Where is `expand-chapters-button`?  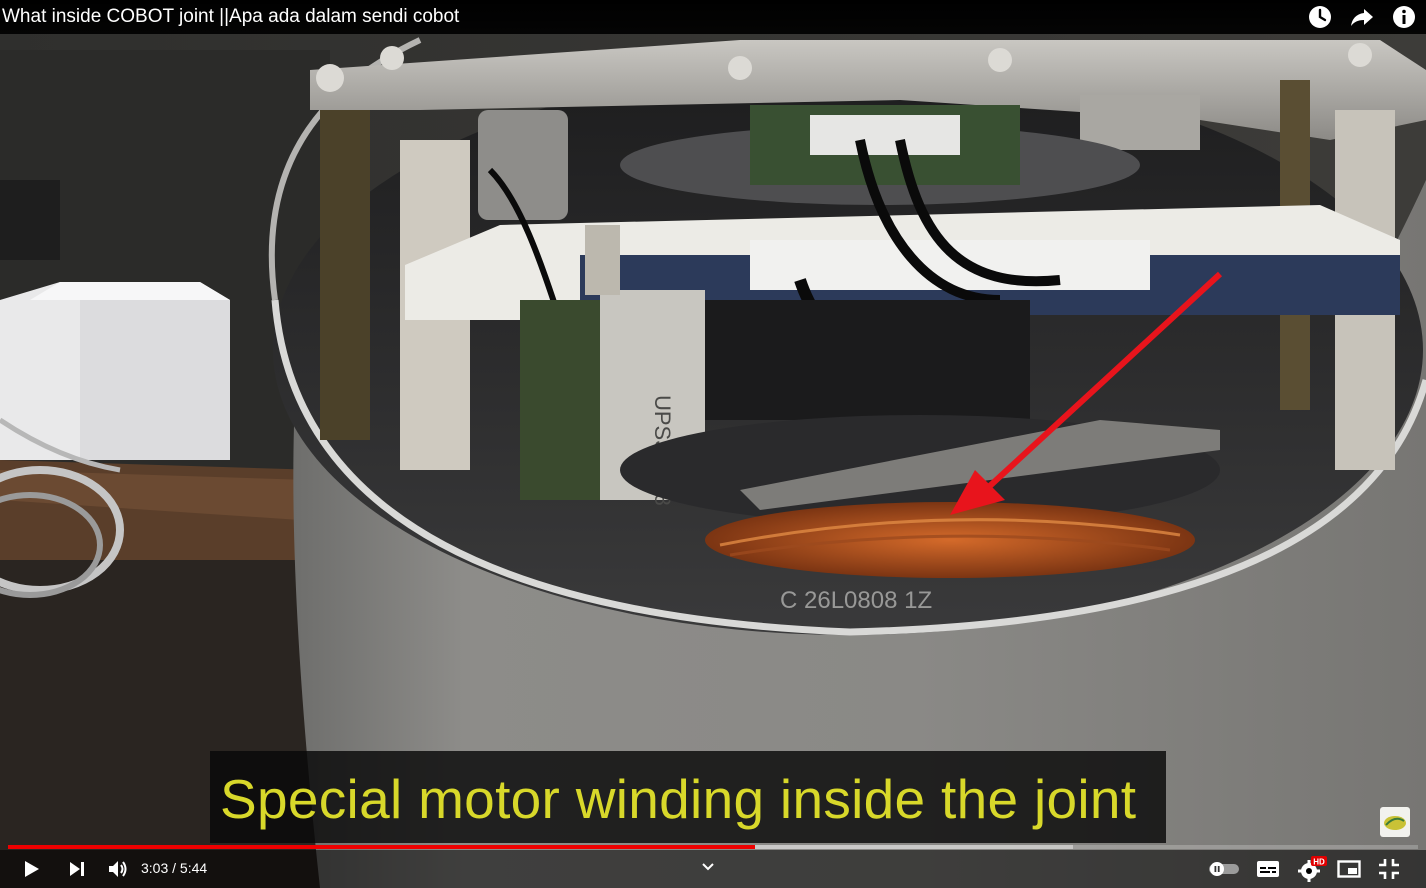 expand-chapters-button is located at coordinates (708, 867).